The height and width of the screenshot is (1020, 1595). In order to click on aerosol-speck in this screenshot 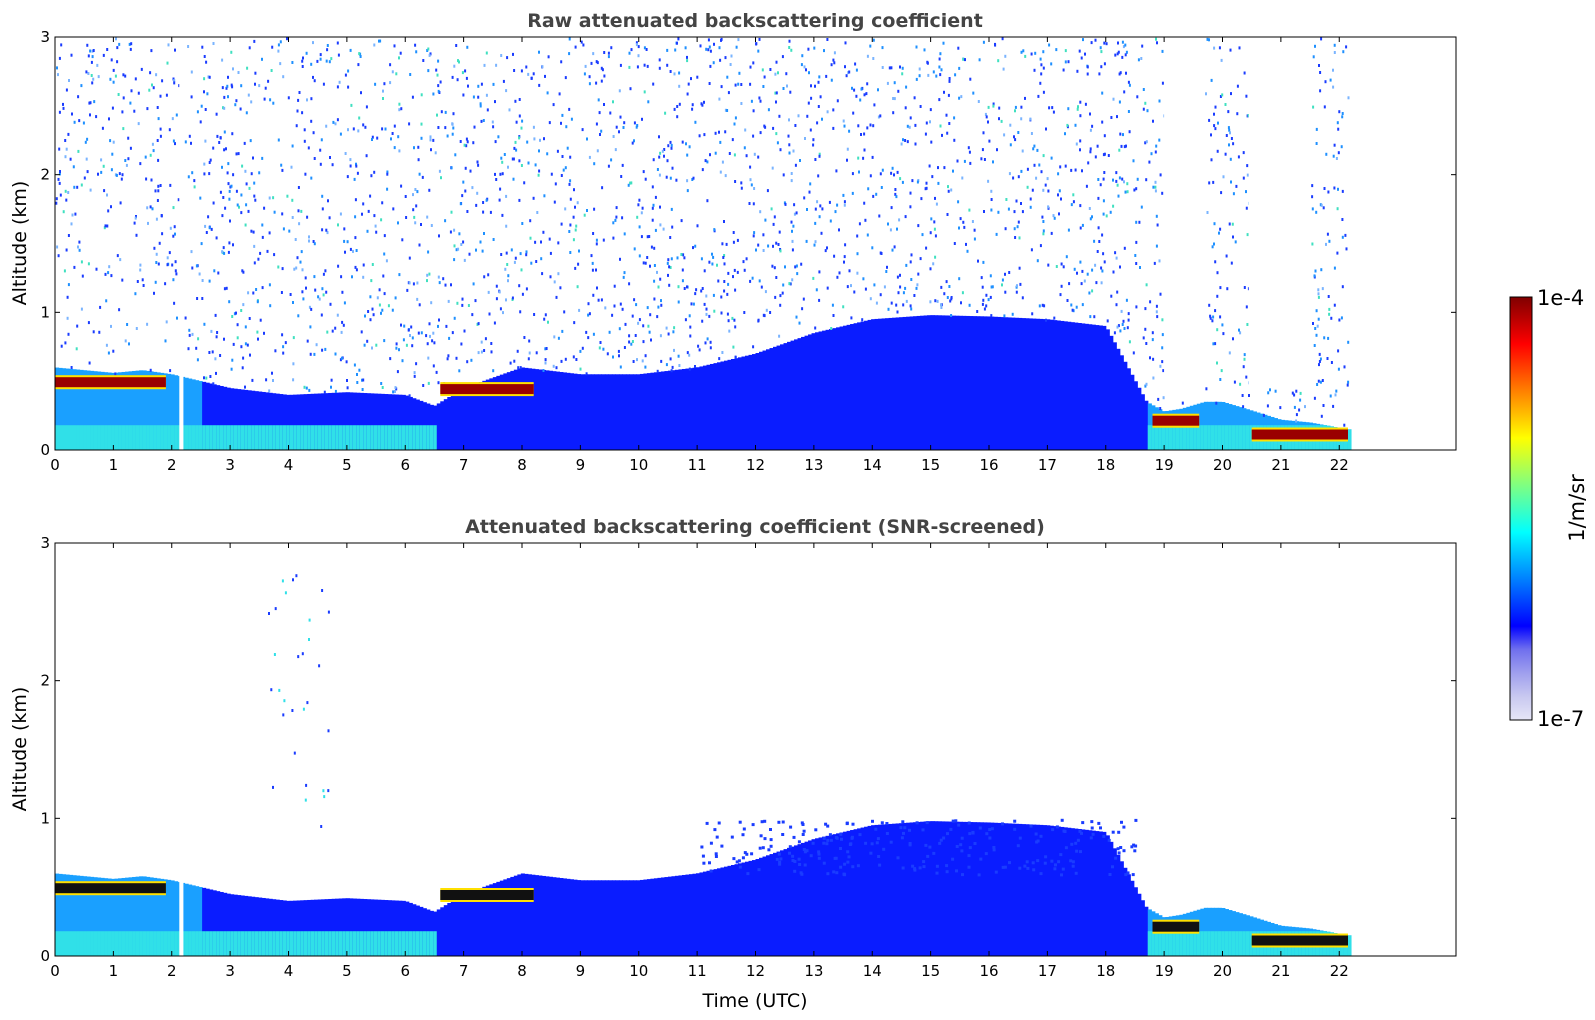, I will do `click(269, 613)`.